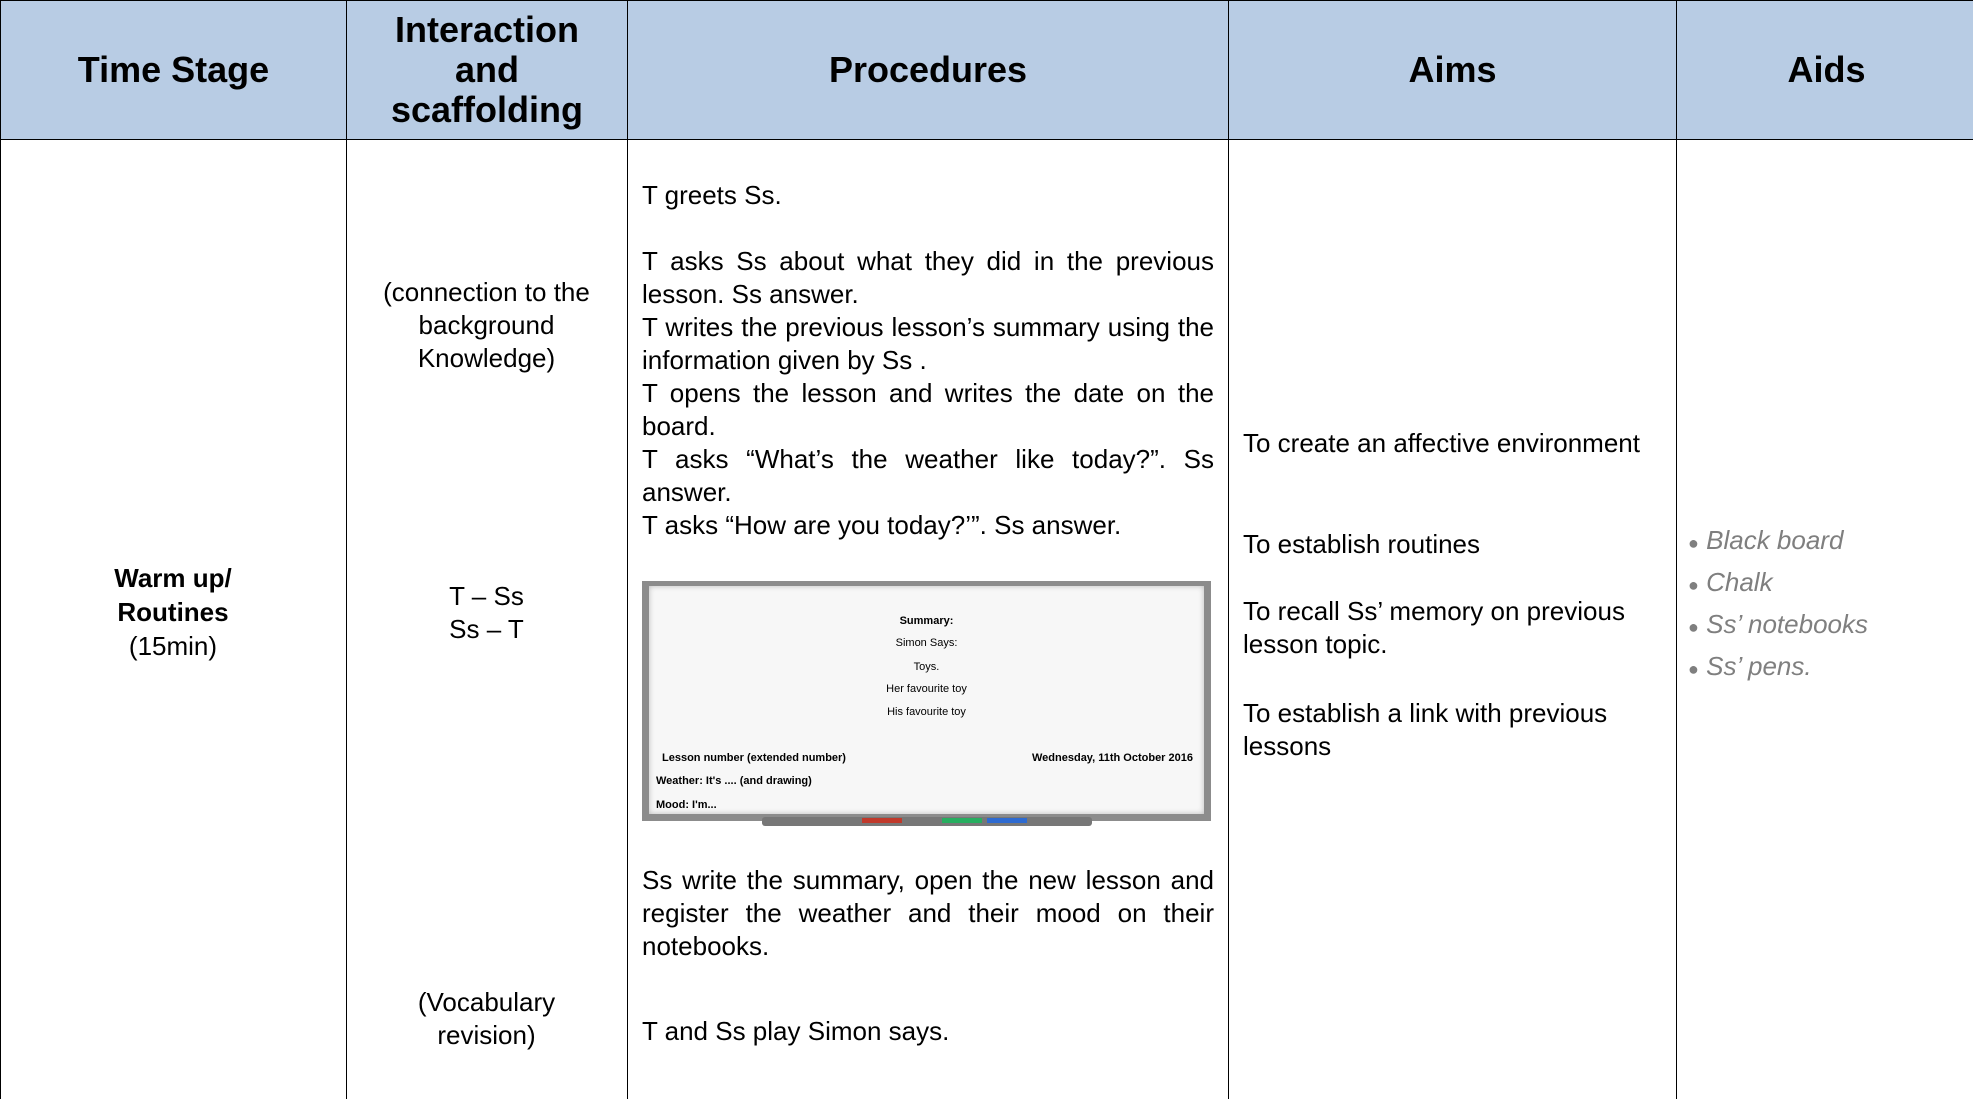 The width and height of the screenshot is (1973, 1099). What do you see at coordinates (926, 643) in the screenshot?
I see `whiteboard-text: Simon Says:` at bounding box center [926, 643].